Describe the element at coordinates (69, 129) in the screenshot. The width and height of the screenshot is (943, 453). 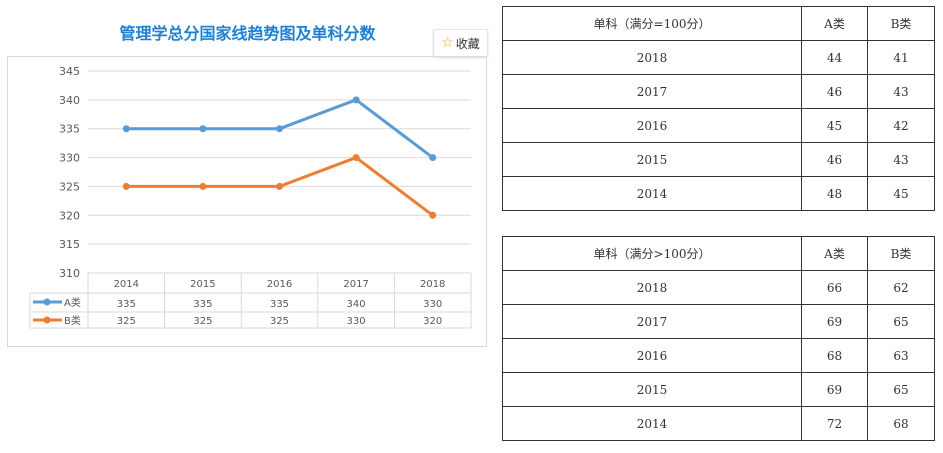
I see `y-tick-label: 335` at that location.